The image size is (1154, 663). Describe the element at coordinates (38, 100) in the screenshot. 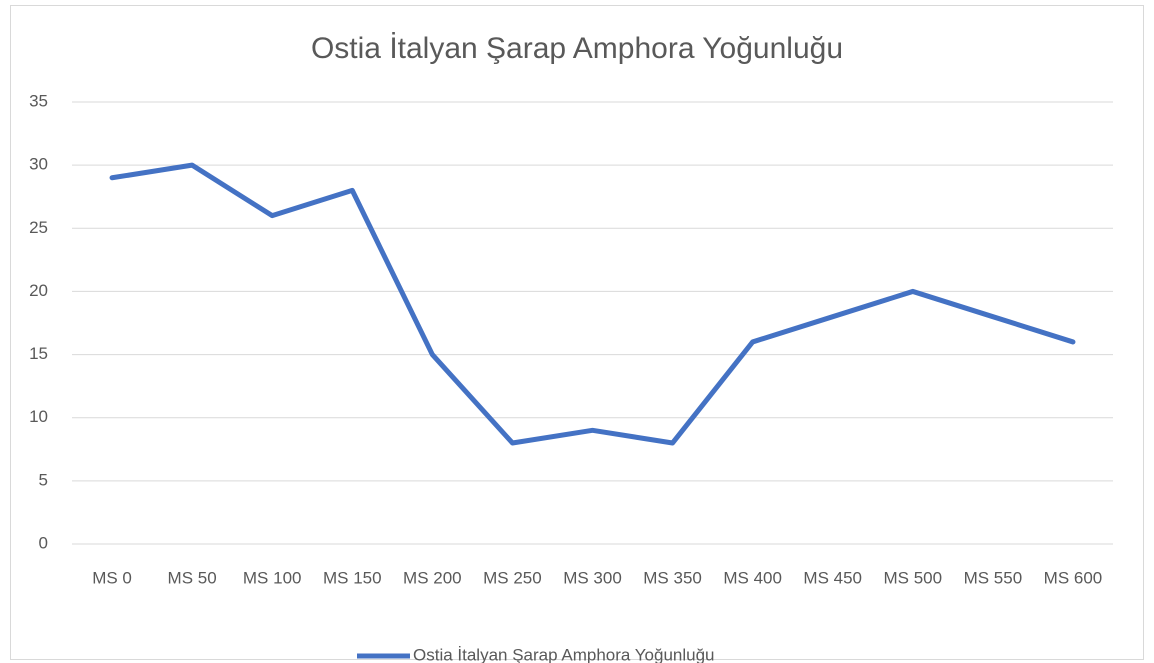

I see `y-tick-label: 35` at that location.